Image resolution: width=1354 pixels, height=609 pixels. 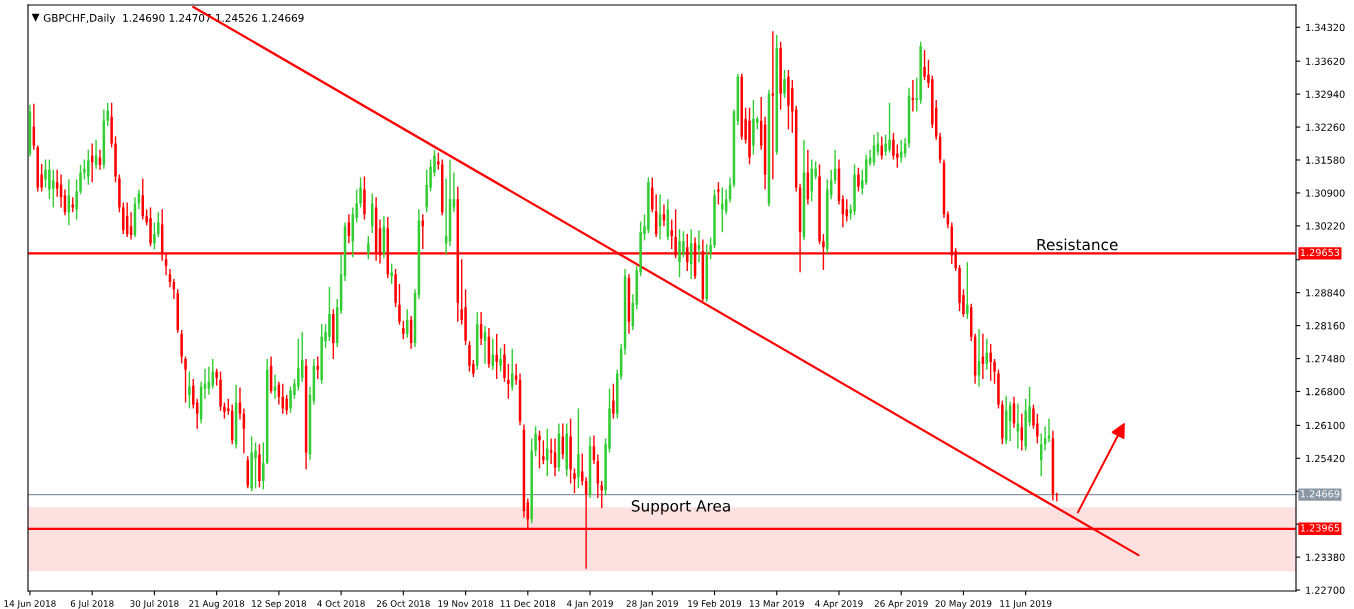 What do you see at coordinates (1325, 293) in the screenshot?
I see `y-tick-label: 1.28840` at bounding box center [1325, 293].